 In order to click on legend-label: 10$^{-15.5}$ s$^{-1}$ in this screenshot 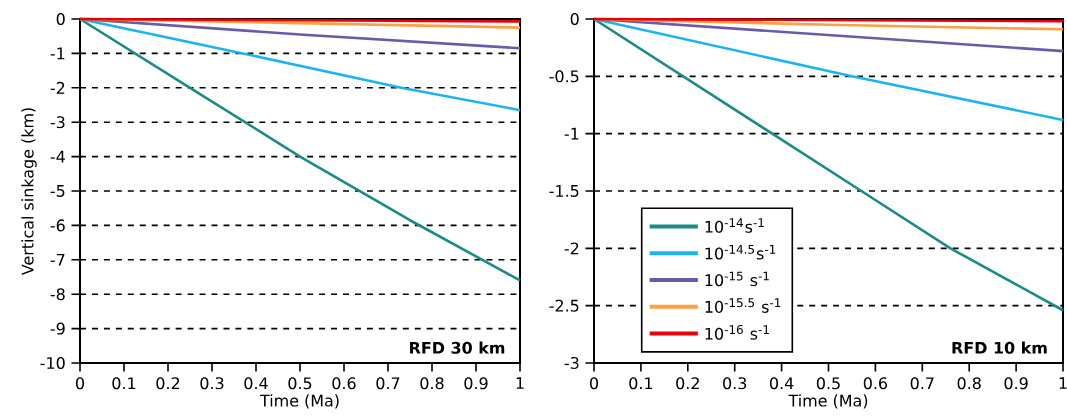, I will do `click(743, 305)`.